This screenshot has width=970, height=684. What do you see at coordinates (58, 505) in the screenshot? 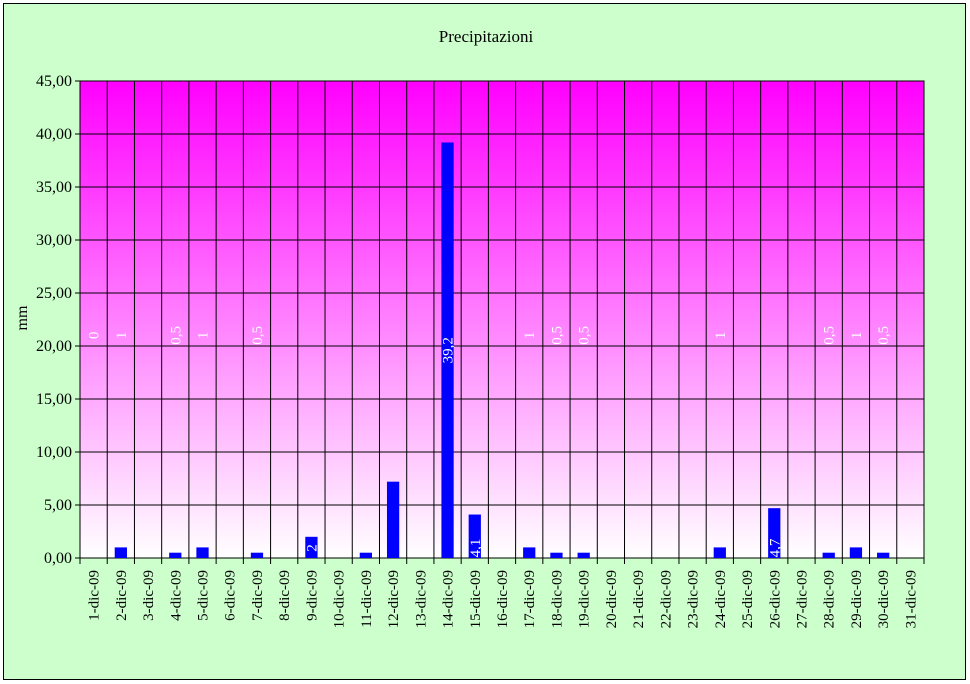
I see `y-tick-label: 5,00` at bounding box center [58, 505].